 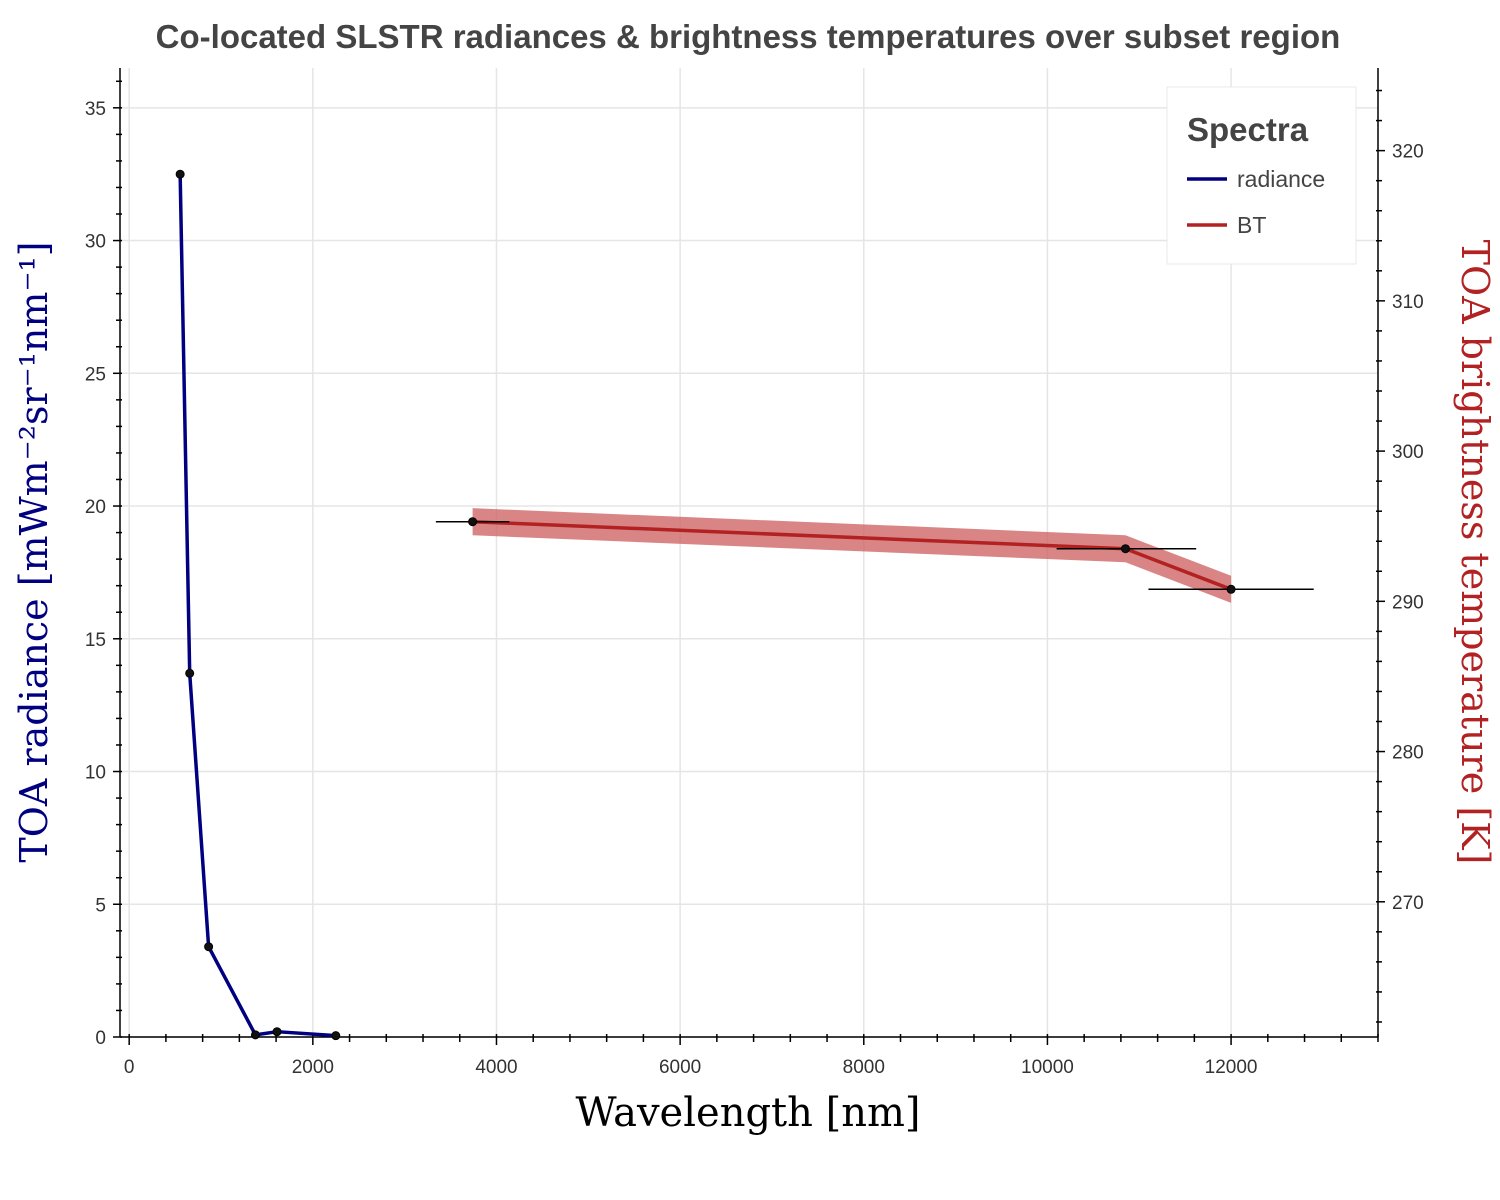 I want to click on y-axis-left: 0 5 10 15 20 25 30 35, so click(x=103, y=564).